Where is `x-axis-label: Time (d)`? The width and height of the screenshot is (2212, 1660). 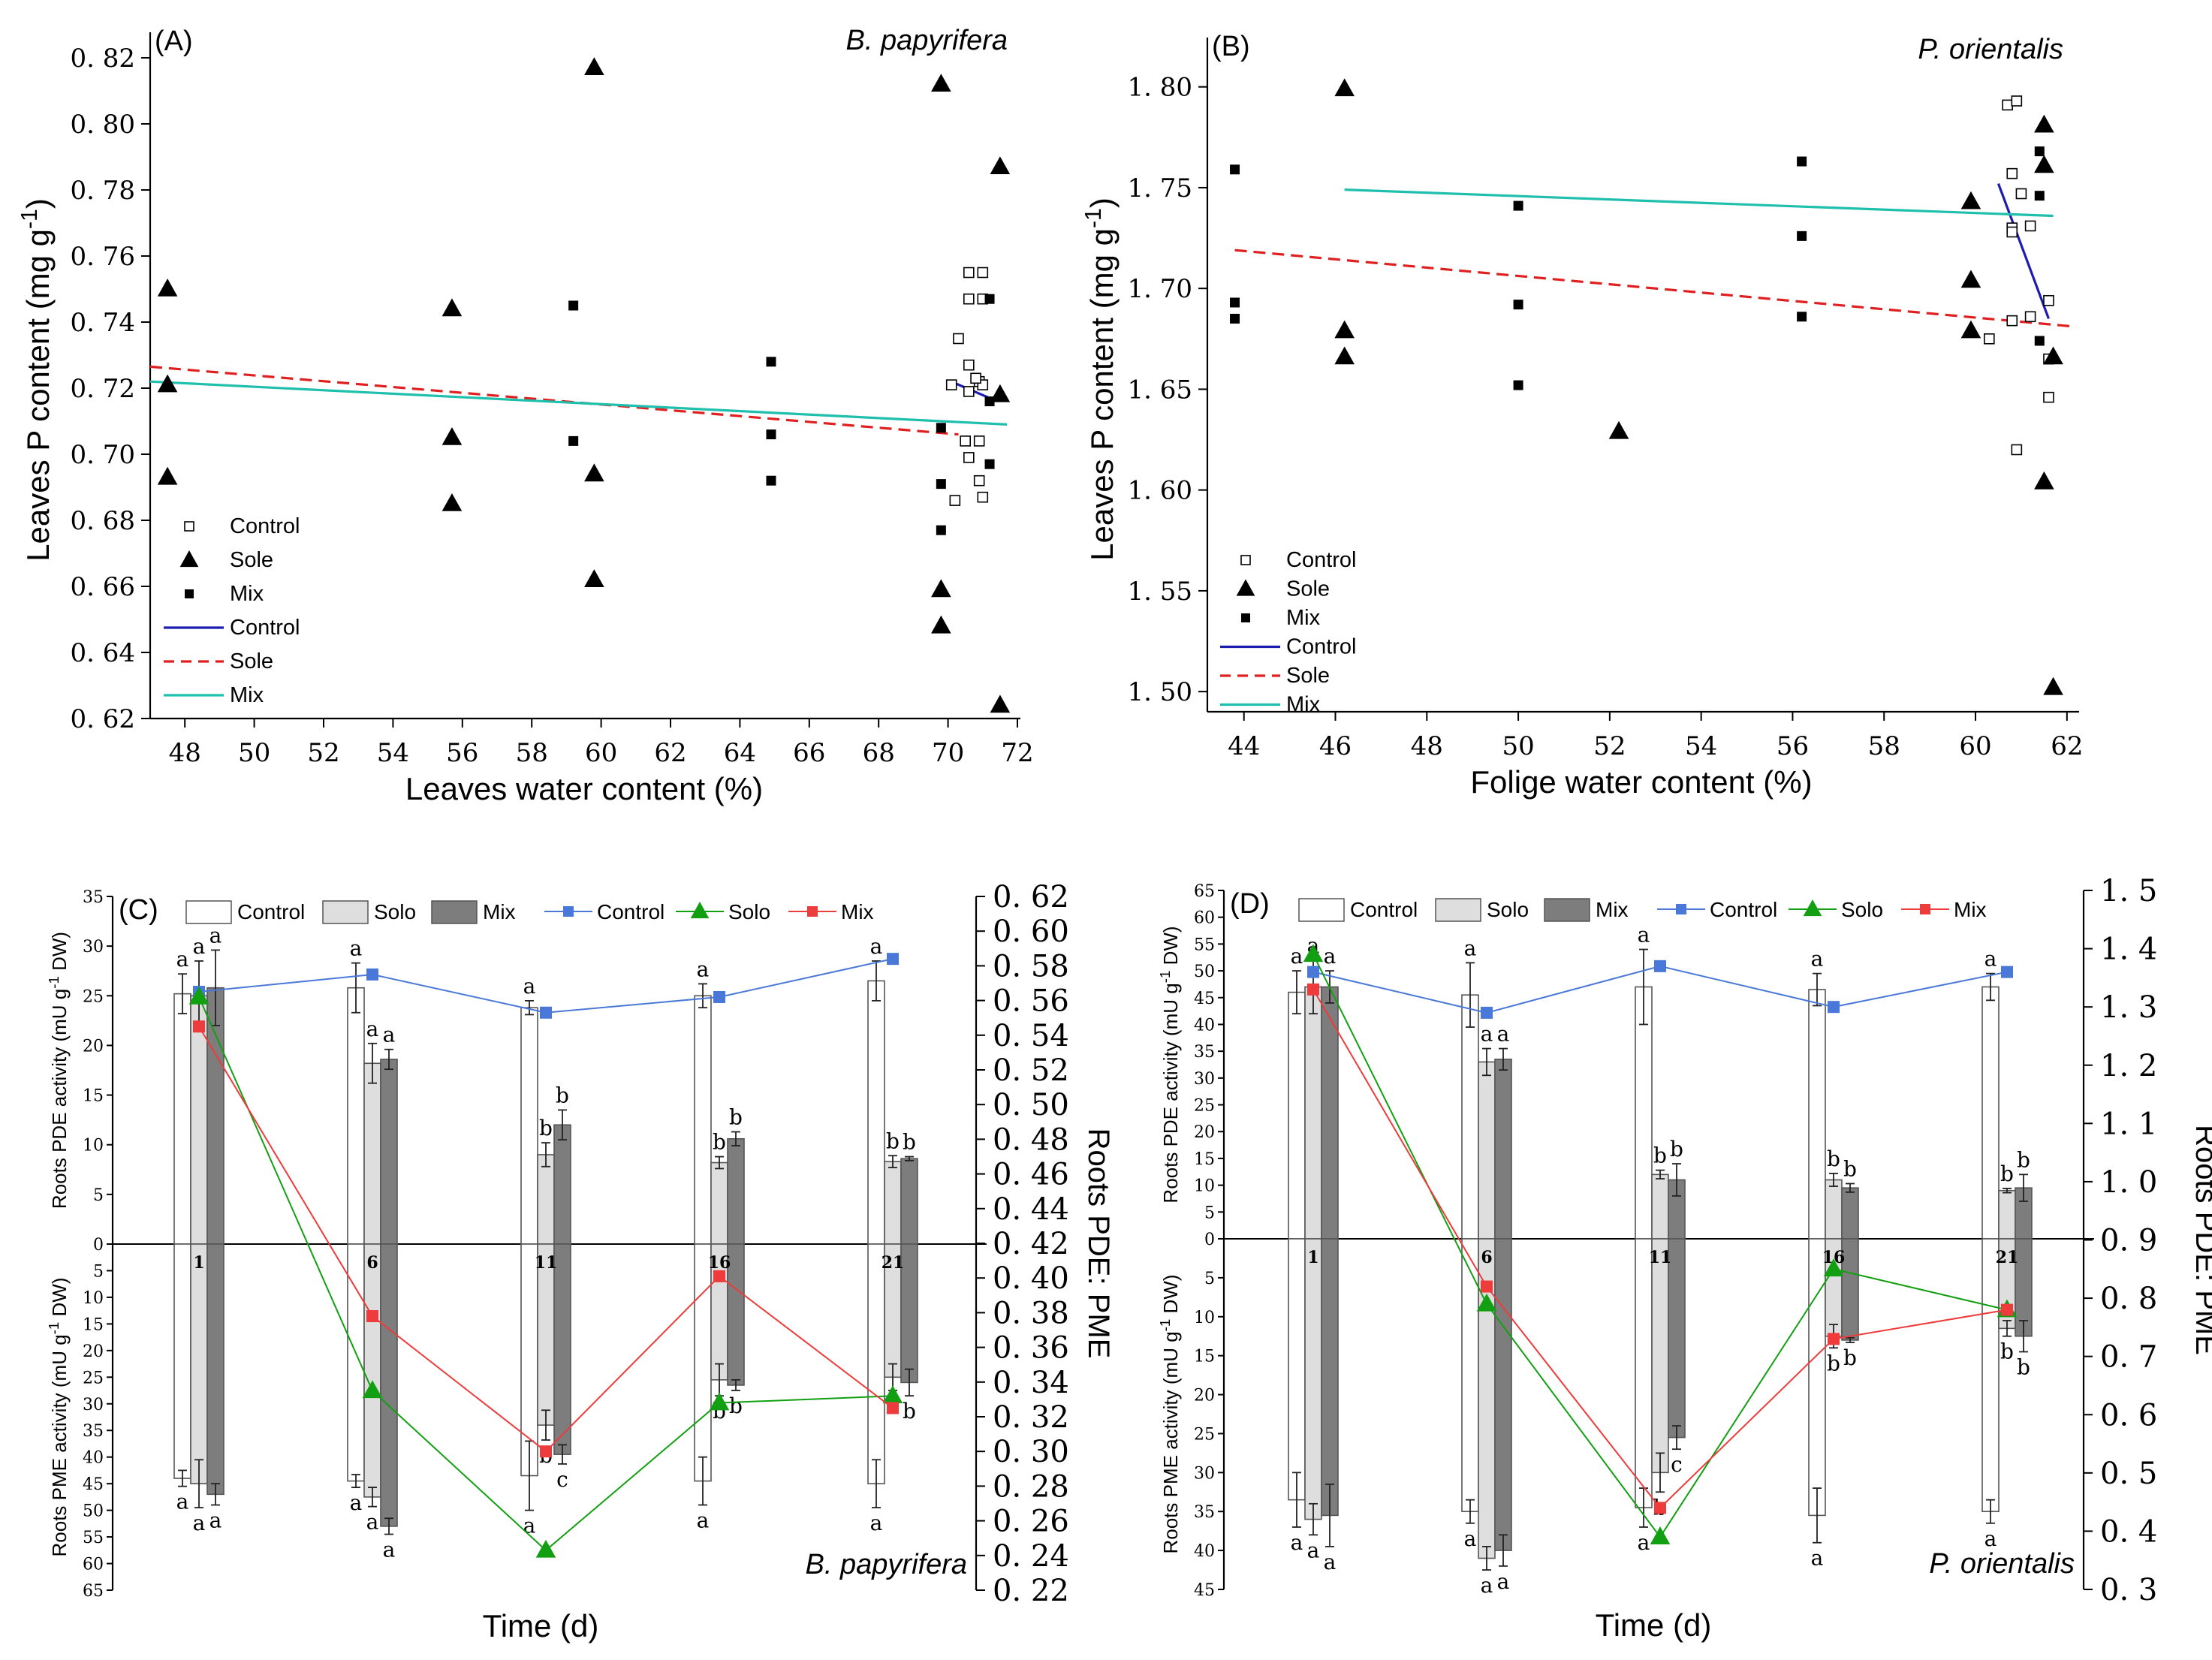 x-axis-label: Time (d) is located at coordinates (1654, 1625).